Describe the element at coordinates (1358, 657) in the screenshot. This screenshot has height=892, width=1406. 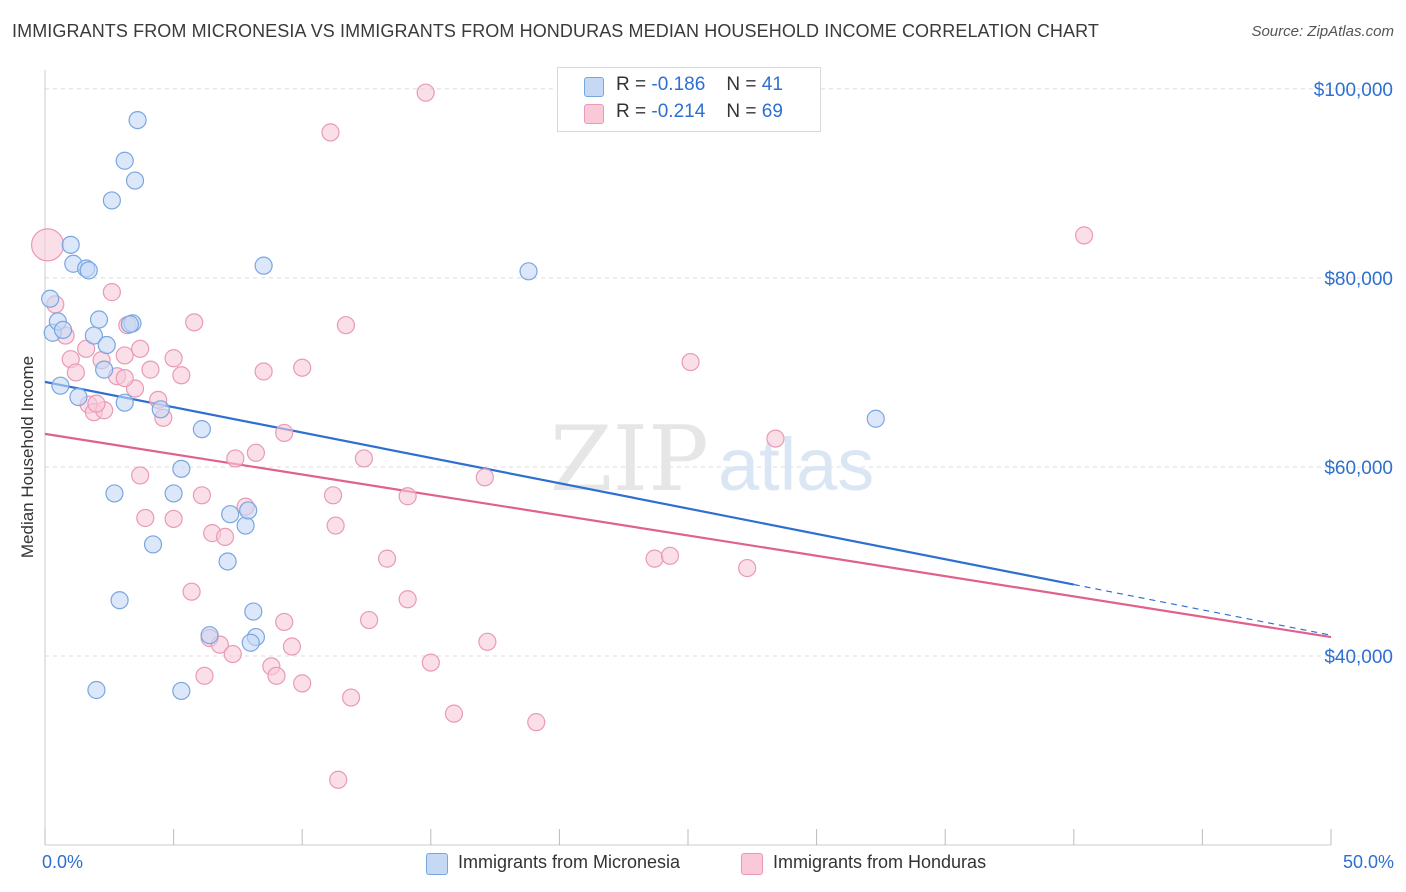
I see `y-tick-label: $40,000` at that location.